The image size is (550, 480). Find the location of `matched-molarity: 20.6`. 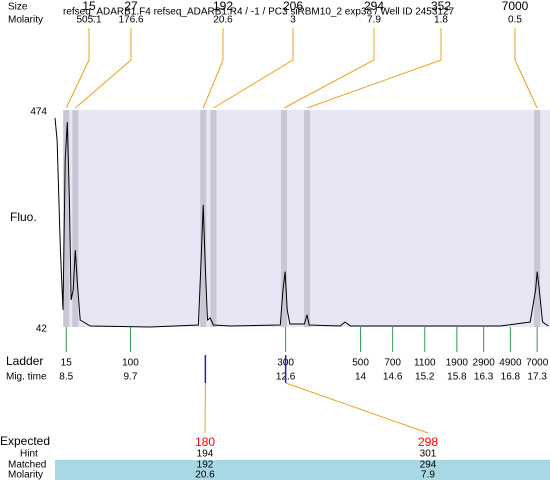

matched-molarity: 20.6 is located at coordinates (205, 475).